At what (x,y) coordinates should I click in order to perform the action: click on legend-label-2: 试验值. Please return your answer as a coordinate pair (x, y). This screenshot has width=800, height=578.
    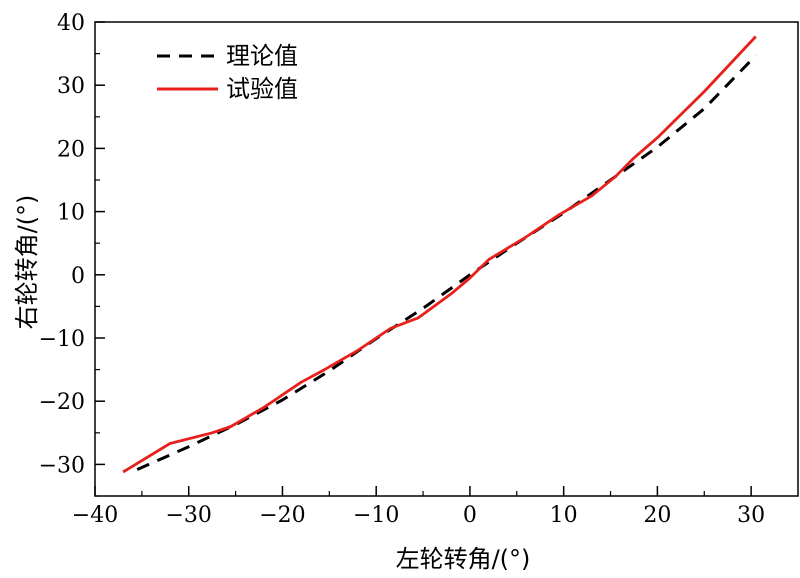
    Looking at the image, I should click on (262, 89).